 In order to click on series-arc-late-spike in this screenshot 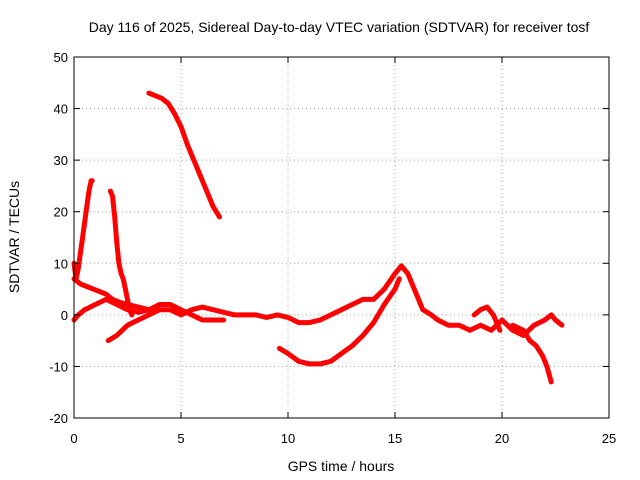, I will do `click(487, 318)`.